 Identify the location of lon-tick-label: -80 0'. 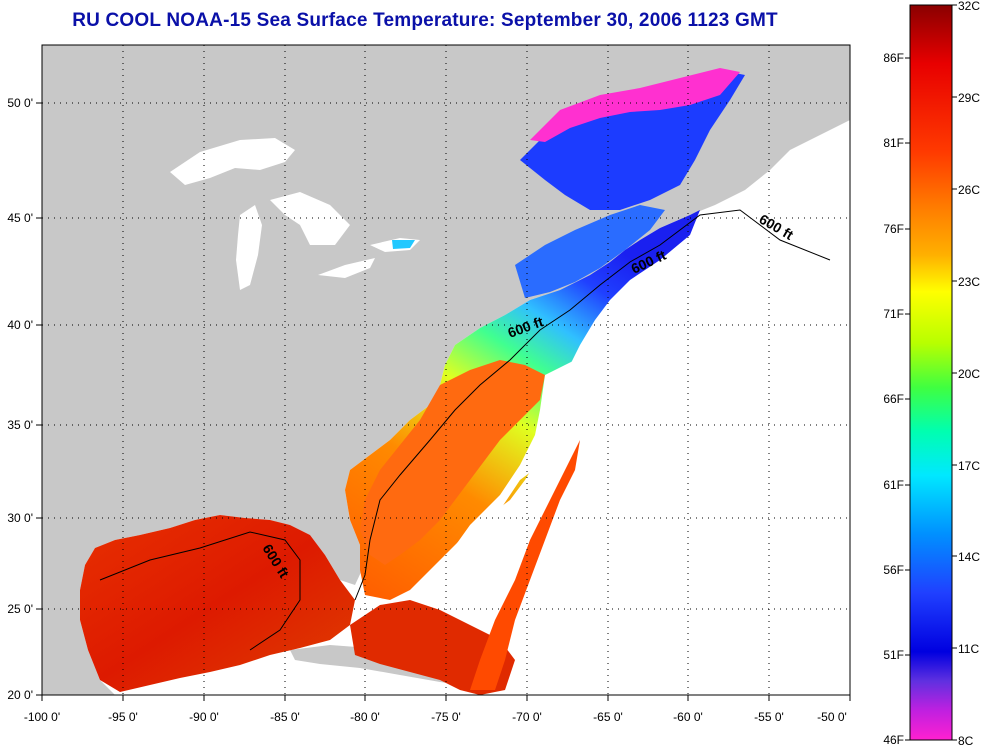
(365, 717).